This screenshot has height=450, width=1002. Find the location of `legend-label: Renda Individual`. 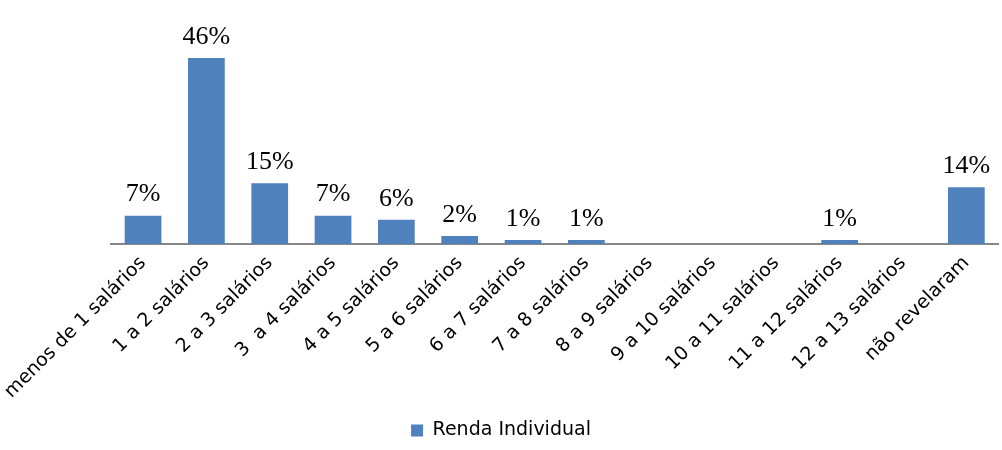

legend-label: Renda Individual is located at coordinates (511, 428).